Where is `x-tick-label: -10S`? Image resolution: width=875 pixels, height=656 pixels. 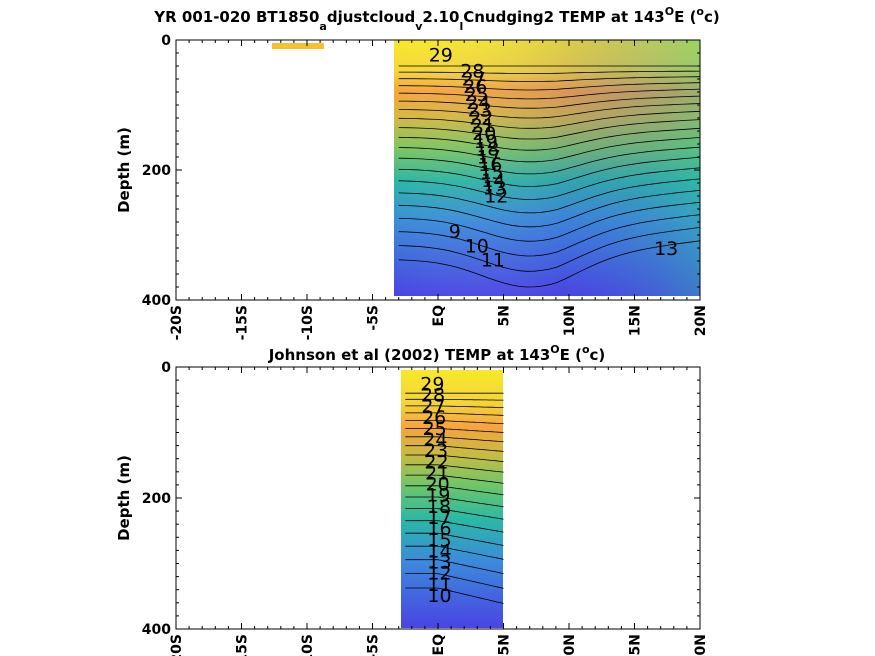
x-tick-label: -10S is located at coordinates (308, 645).